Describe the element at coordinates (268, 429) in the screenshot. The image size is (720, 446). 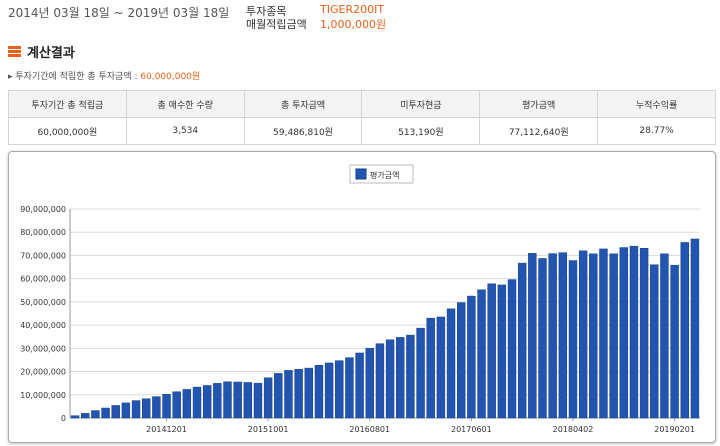
I see `x-tick-label: 20151001` at that location.